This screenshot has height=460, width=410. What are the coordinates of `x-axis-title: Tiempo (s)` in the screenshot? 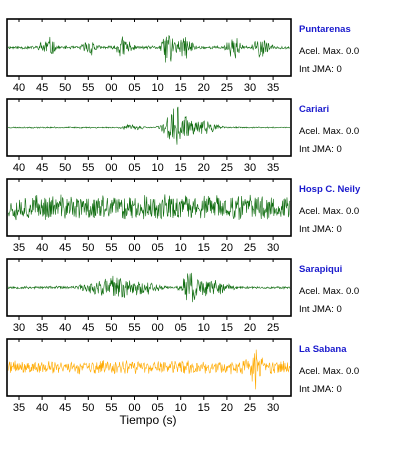 It's located at (148, 420).